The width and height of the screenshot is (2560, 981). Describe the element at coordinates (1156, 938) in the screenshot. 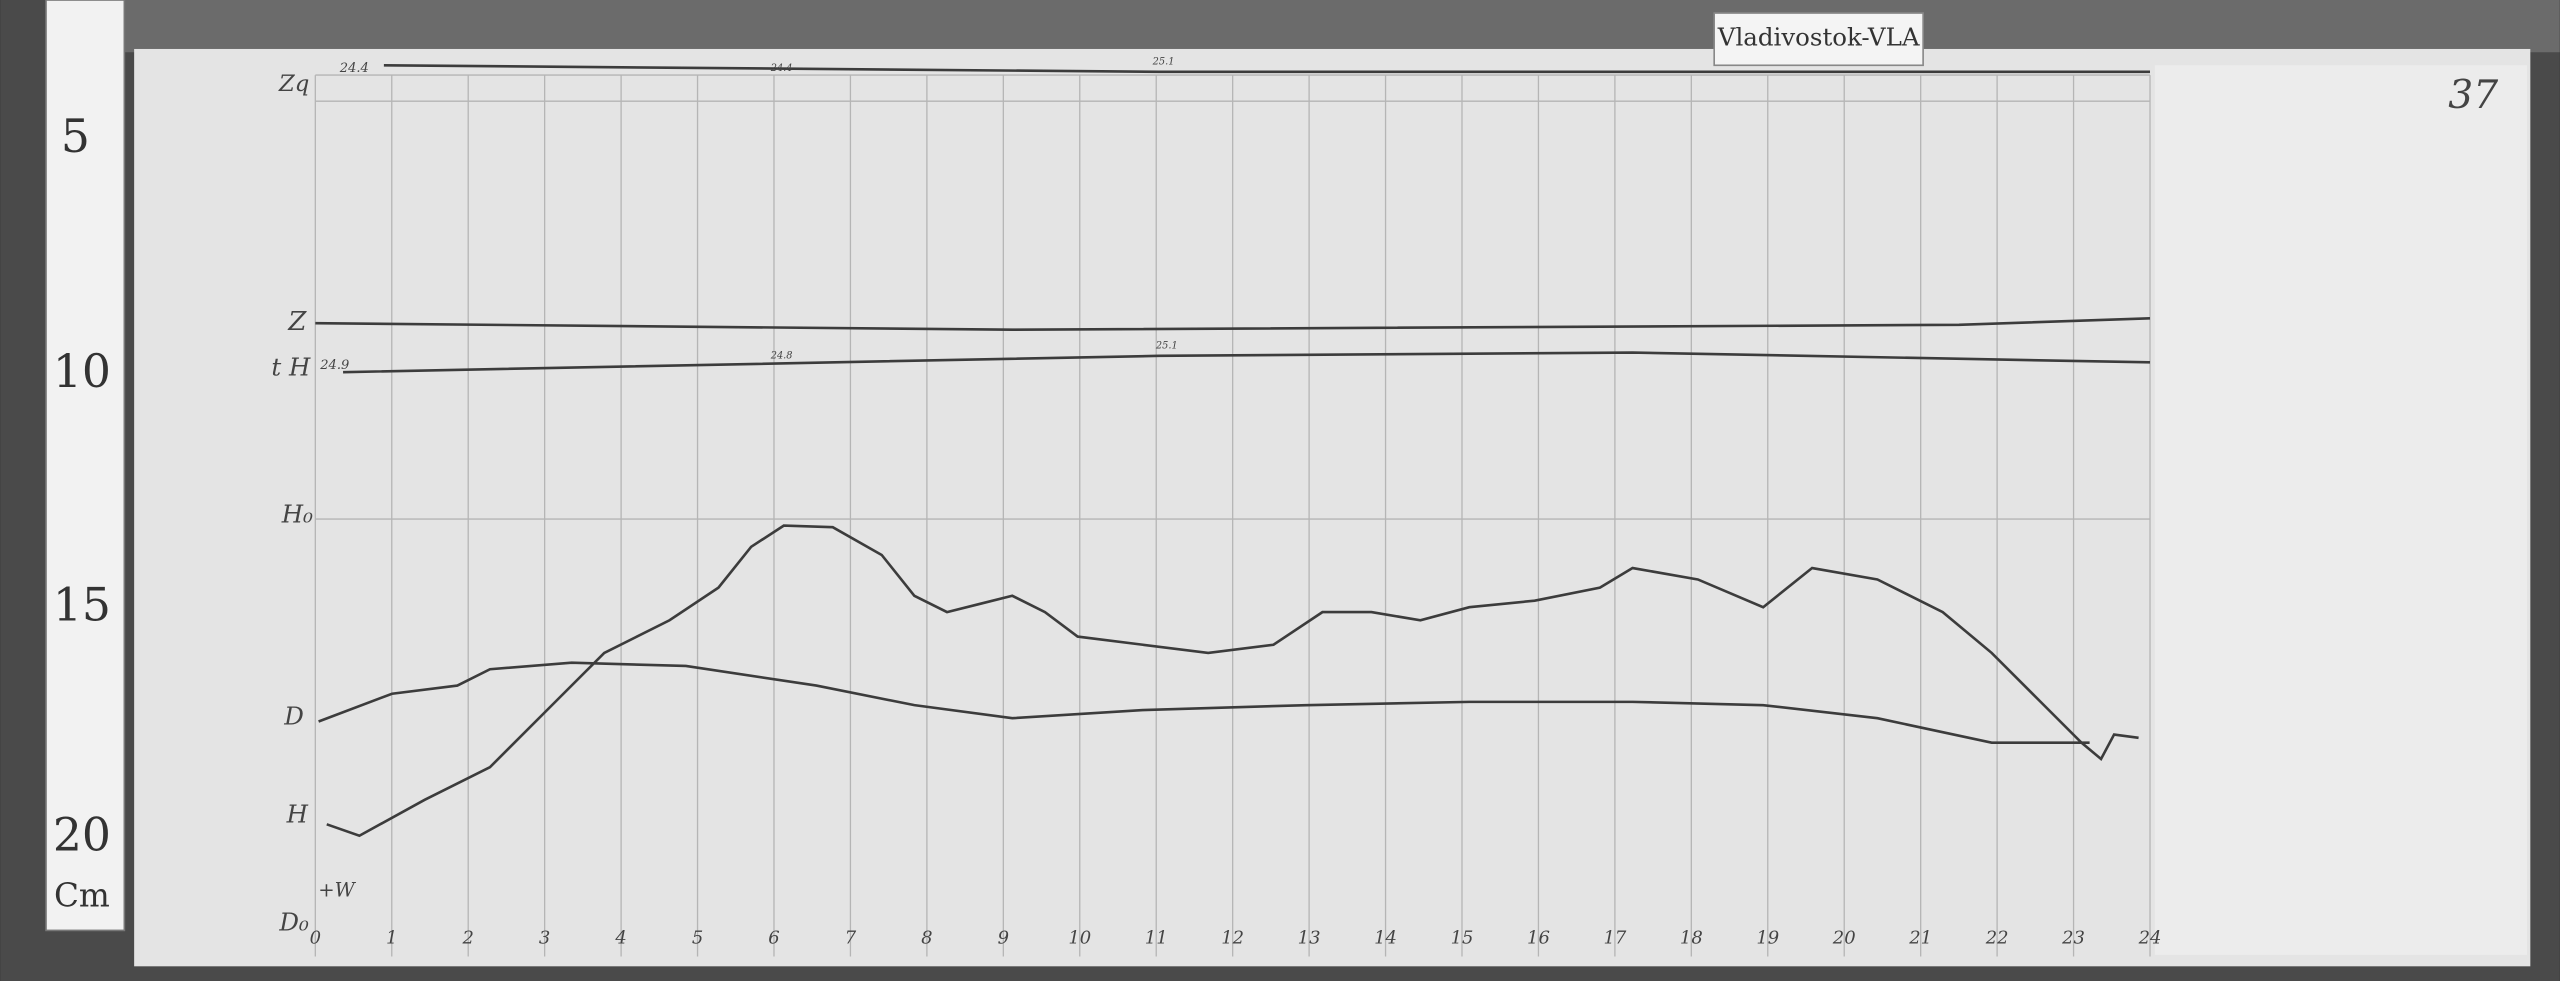

I see `hour-label: 11` at that location.